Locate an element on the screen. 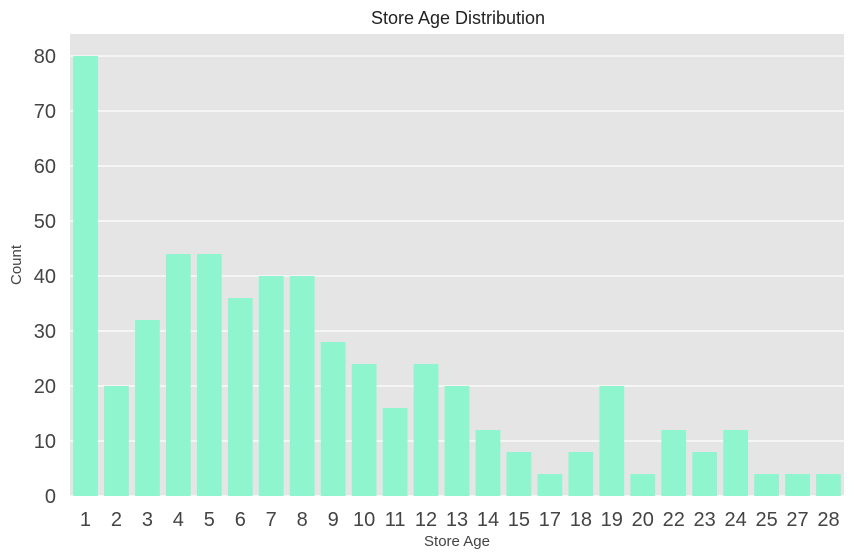  x-tick-label: 1 is located at coordinates (85, 520).